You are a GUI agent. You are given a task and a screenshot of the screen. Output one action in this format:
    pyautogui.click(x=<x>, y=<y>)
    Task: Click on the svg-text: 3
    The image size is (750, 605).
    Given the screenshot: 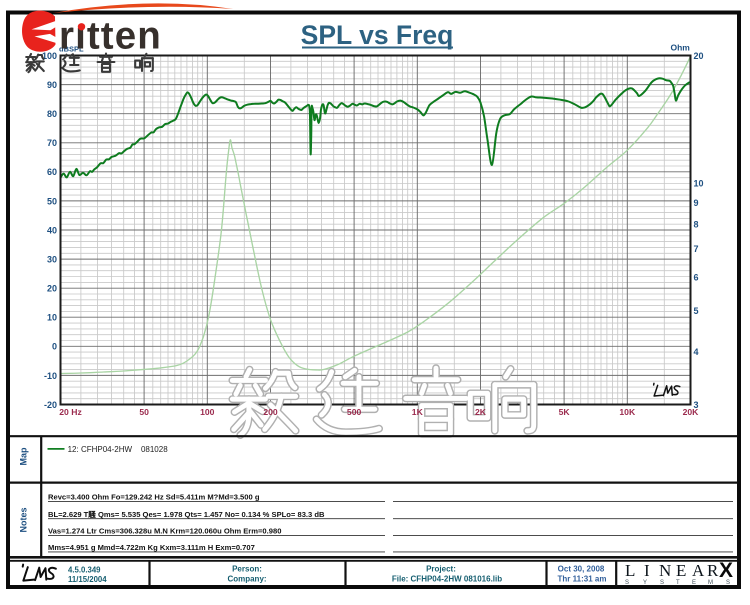 What is the action you would take?
    pyautogui.click(x=696, y=405)
    